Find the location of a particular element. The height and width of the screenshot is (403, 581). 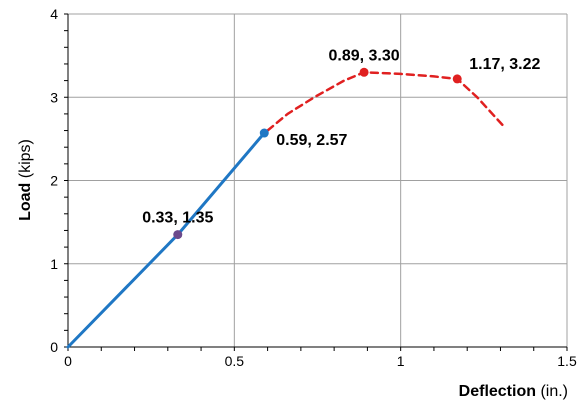

x-tick-label: 1.5 is located at coordinates (567, 361).